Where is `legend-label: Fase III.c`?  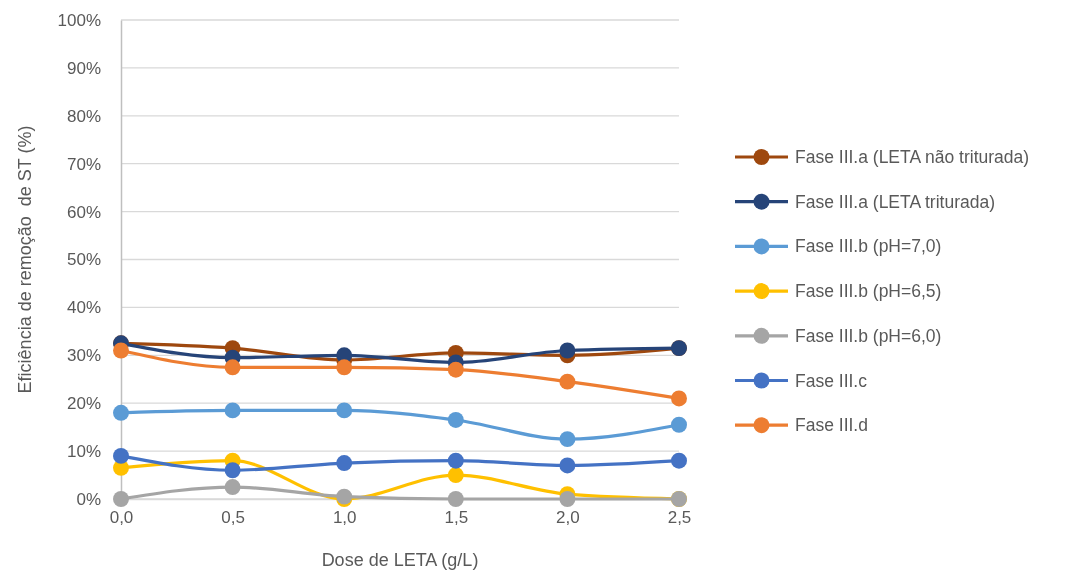
legend-label: Fase III.c is located at coordinates (831, 380).